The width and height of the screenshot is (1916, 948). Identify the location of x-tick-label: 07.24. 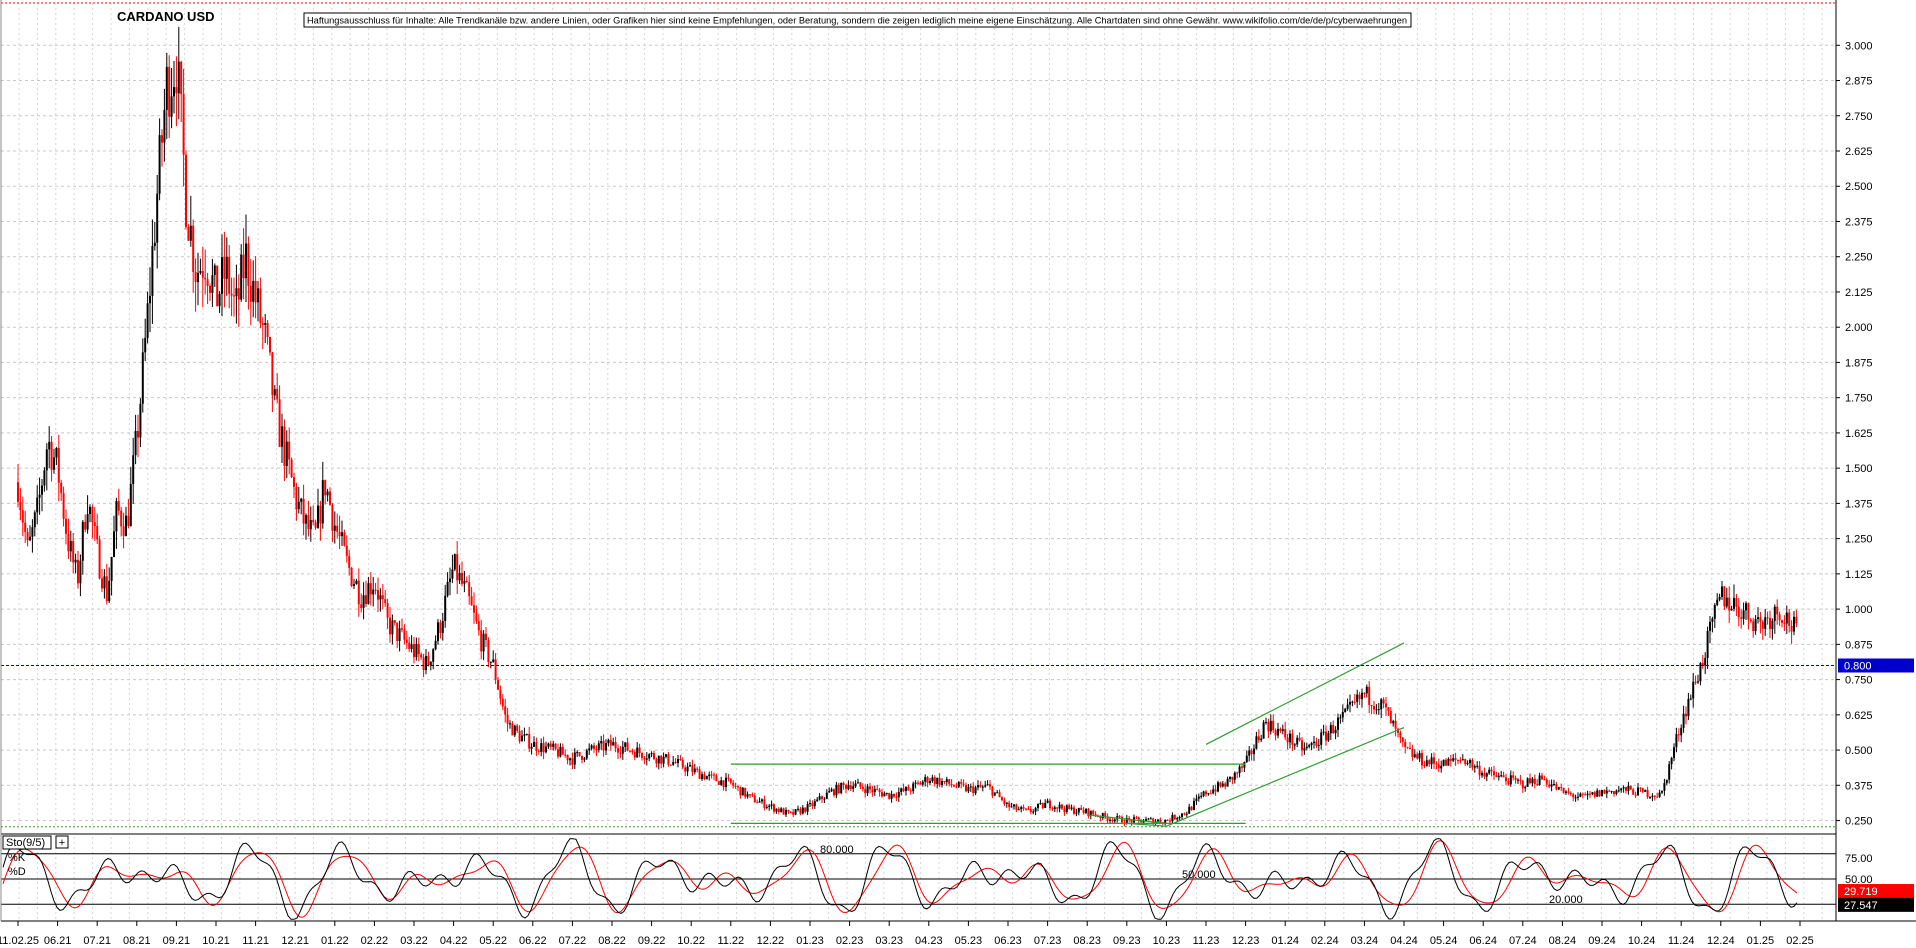
(1523, 941).